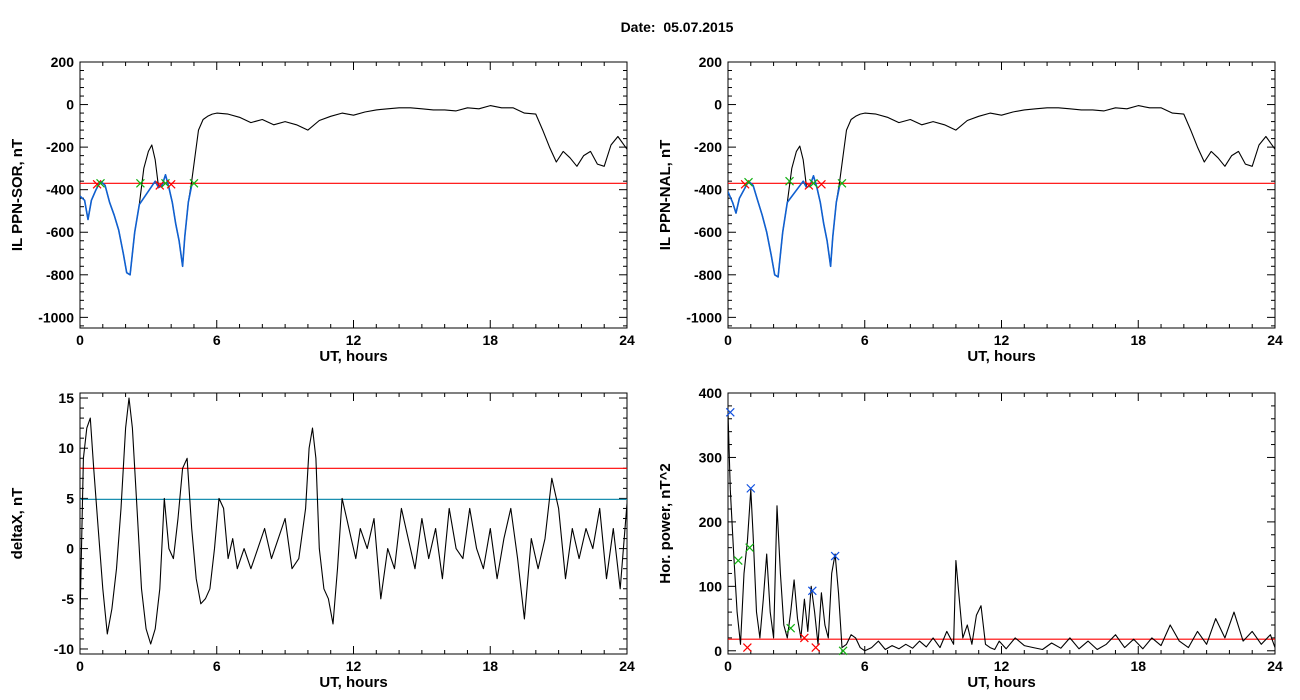  Describe the element at coordinates (64, 649) in the screenshot. I see `y-tick-label: -10` at that location.